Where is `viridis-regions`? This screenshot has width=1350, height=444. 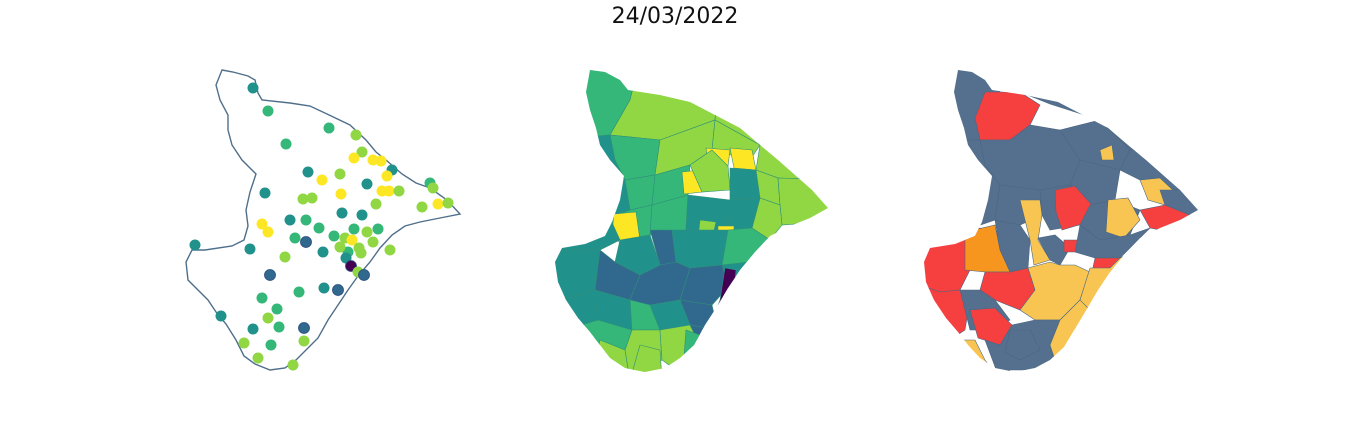 viridis-regions is located at coordinates (691, 221).